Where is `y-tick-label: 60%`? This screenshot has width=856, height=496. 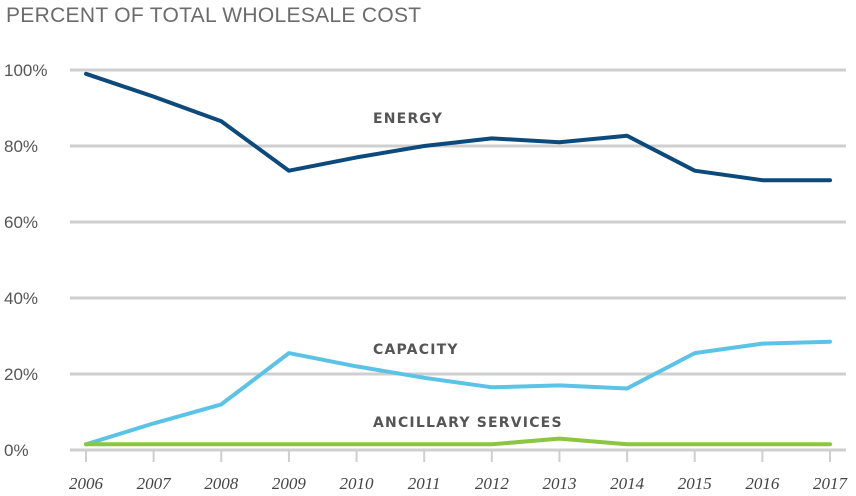
y-tick-label: 60% is located at coordinates (21, 222).